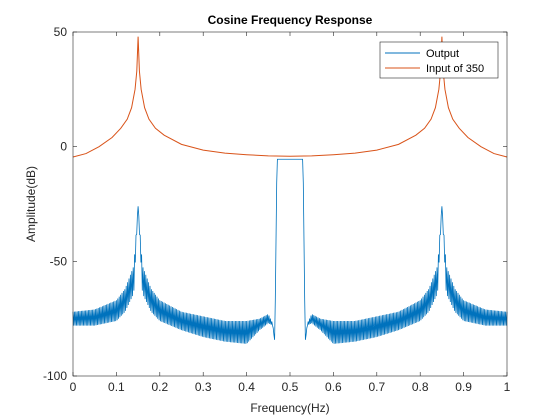  What do you see at coordinates (159, 387) in the screenshot?
I see `x-tick-label: 0.2` at bounding box center [159, 387].